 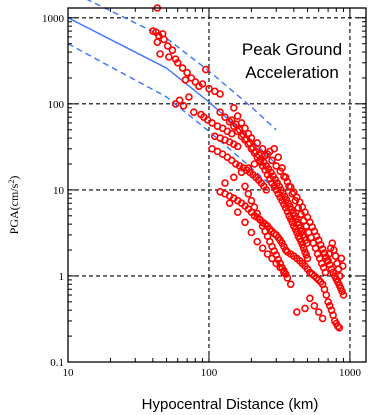 What do you see at coordinates (230, 404) in the screenshot?
I see `x-axis-label: Hypocentral Distance (km)` at bounding box center [230, 404].